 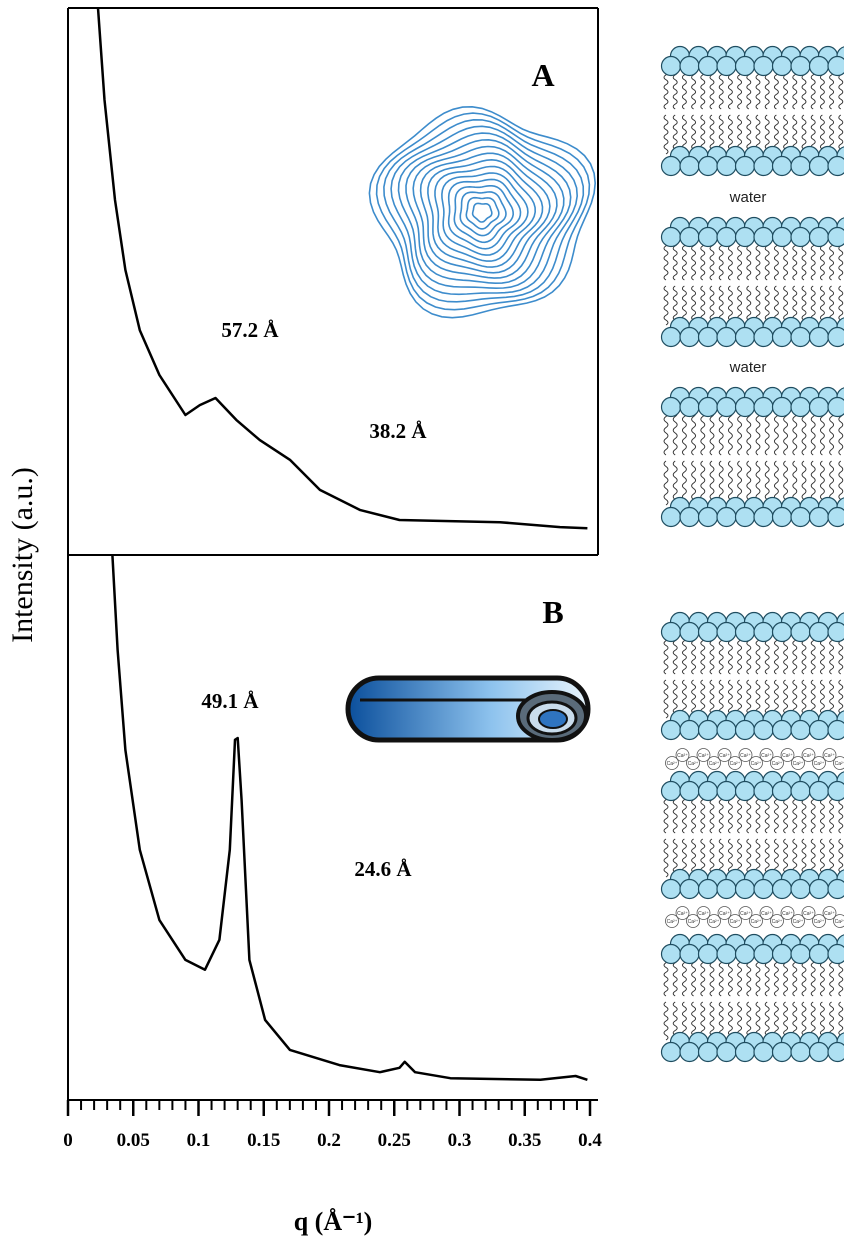 I want to click on x-tick-label: 0.35, so click(x=524, y=1140).